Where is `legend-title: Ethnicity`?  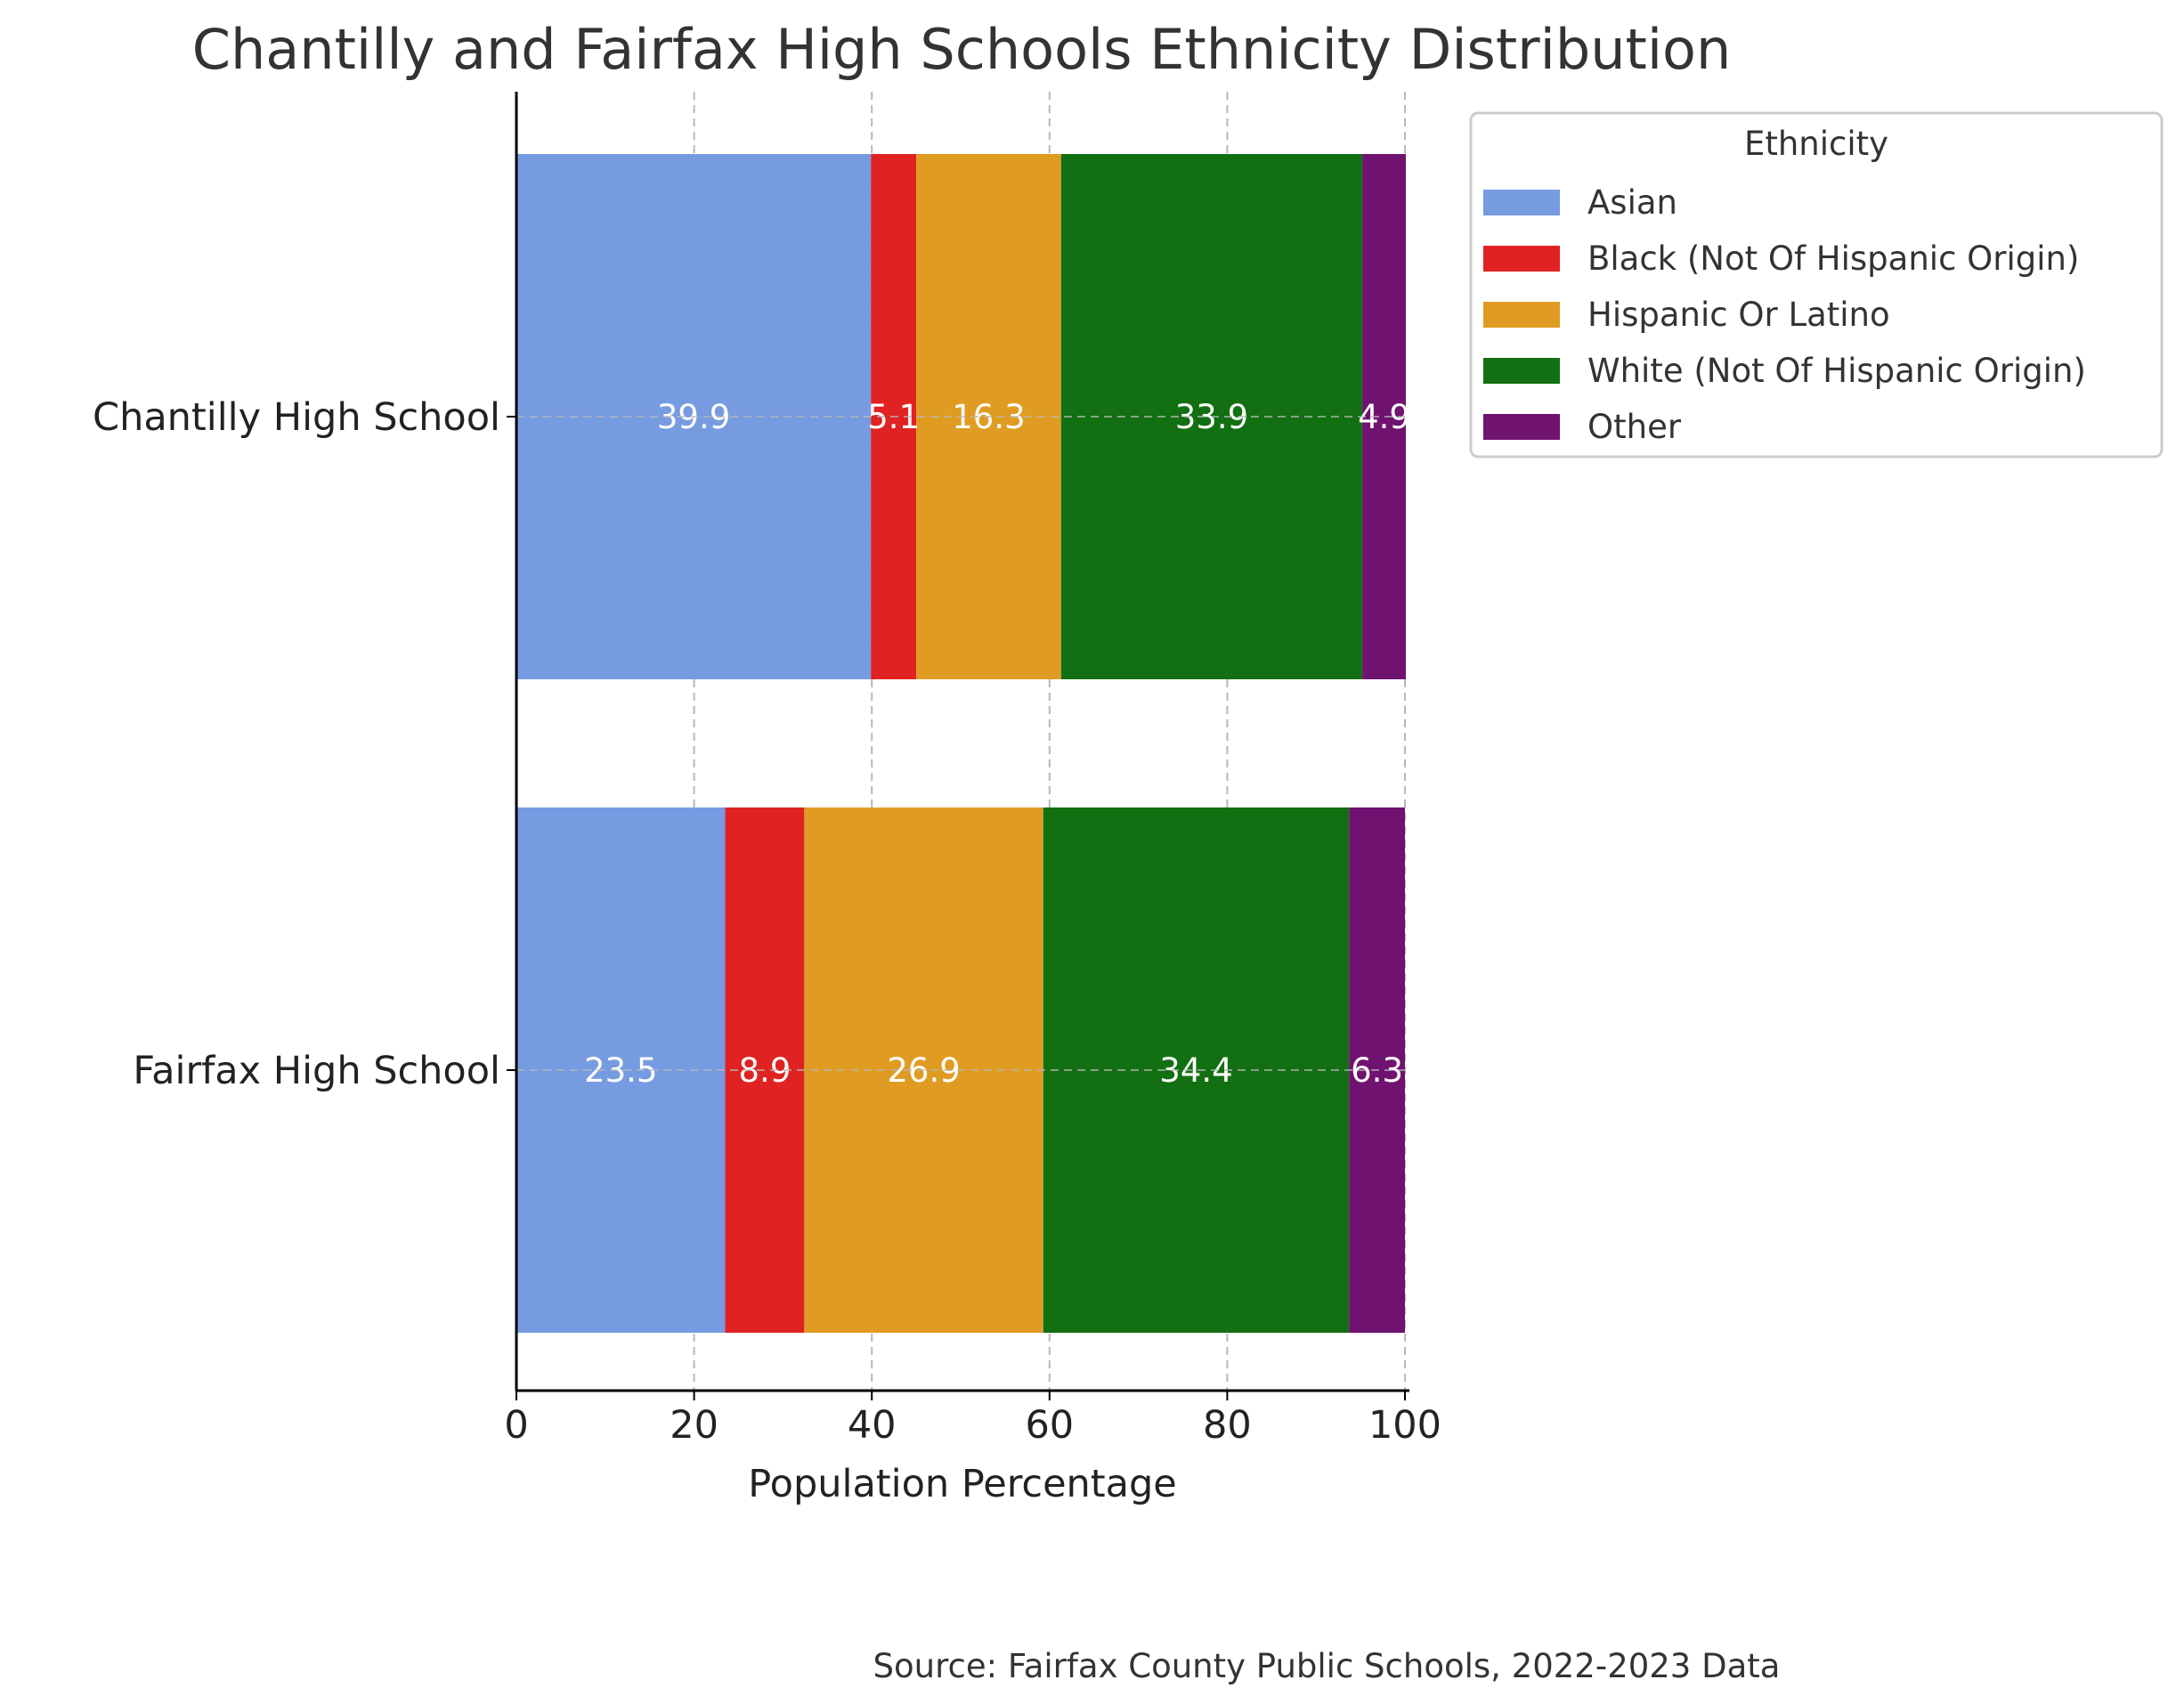 legend-title: Ethnicity is located at coordinates (1816, 144).